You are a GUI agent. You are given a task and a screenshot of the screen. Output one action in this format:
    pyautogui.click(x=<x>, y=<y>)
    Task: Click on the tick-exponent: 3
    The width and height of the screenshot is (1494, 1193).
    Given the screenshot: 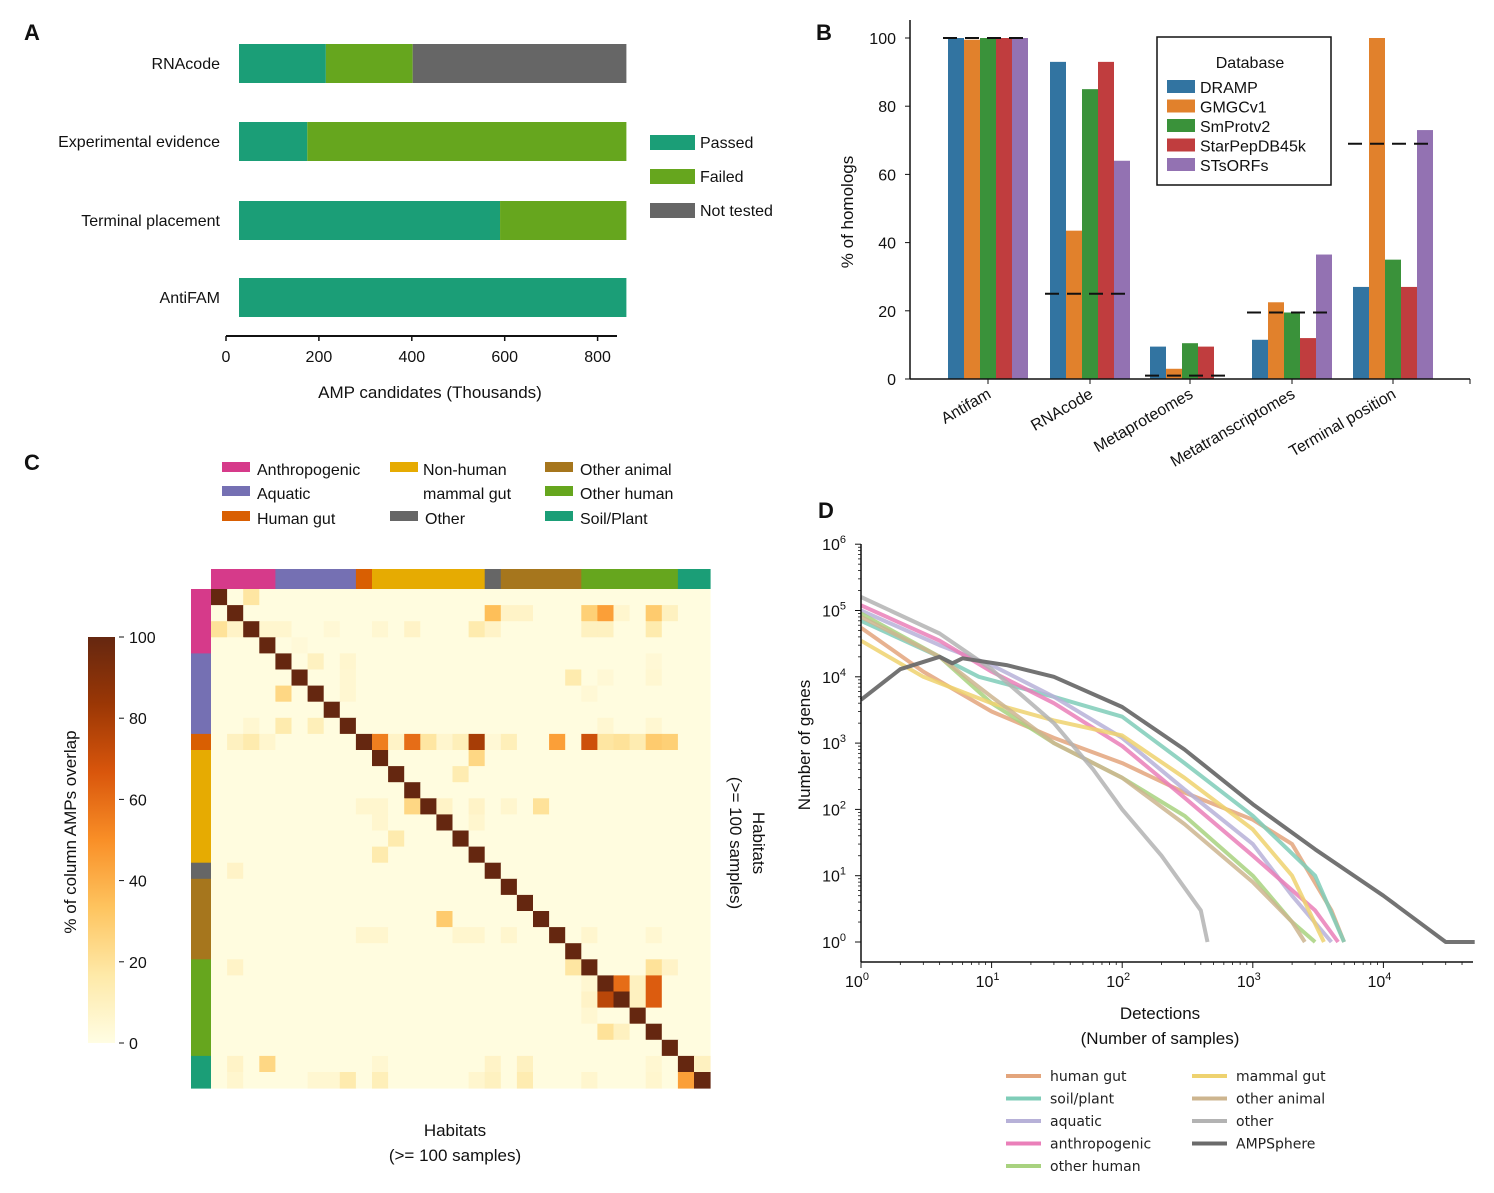 What is the action you would take?
    pyautogui.click(x=843, y=739)
    